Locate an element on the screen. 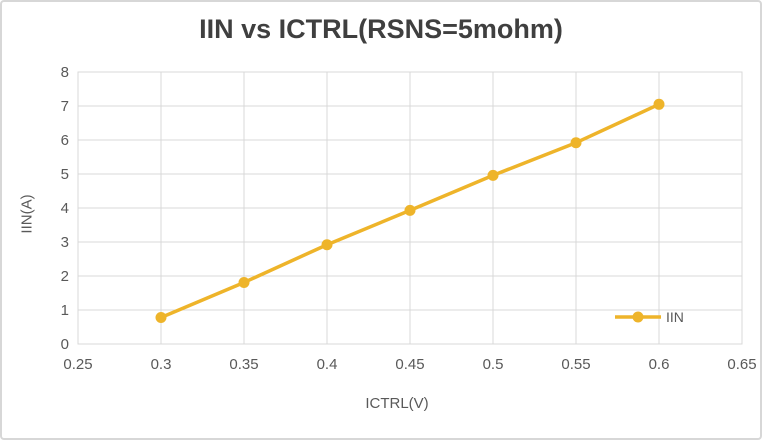 The image size is (762, 440). x-tick-label: 0.65 is located at coordinates (741, 364).